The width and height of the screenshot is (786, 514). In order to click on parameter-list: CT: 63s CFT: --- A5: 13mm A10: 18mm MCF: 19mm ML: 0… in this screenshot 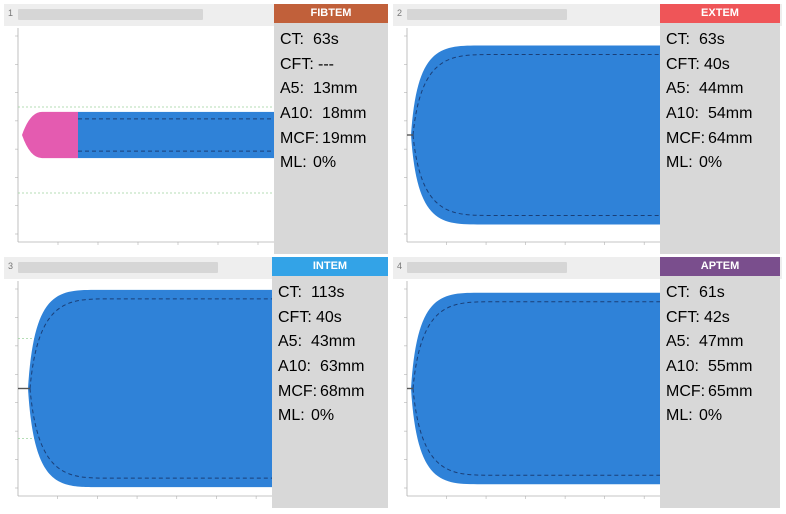, I will do `click(323, 102)`.